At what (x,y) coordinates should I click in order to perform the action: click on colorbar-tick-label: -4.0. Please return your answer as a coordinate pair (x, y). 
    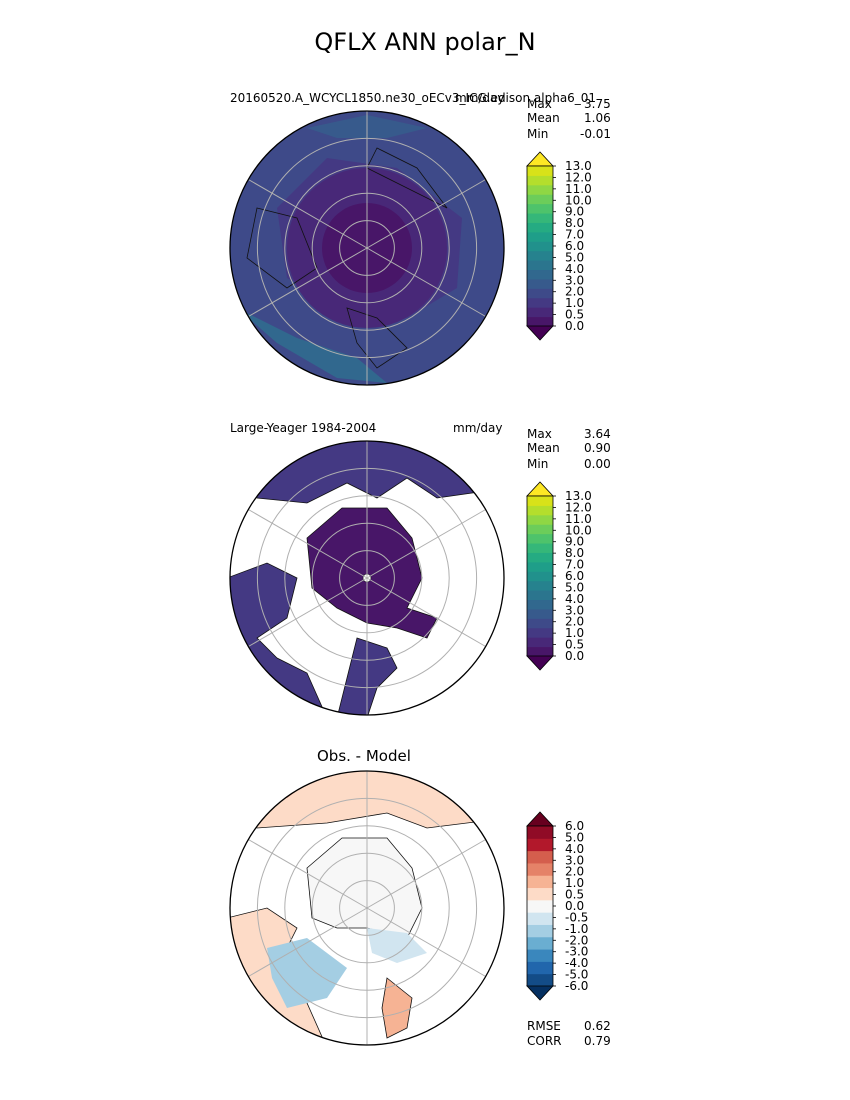
    Looking at the image, I should click on (576, 963).